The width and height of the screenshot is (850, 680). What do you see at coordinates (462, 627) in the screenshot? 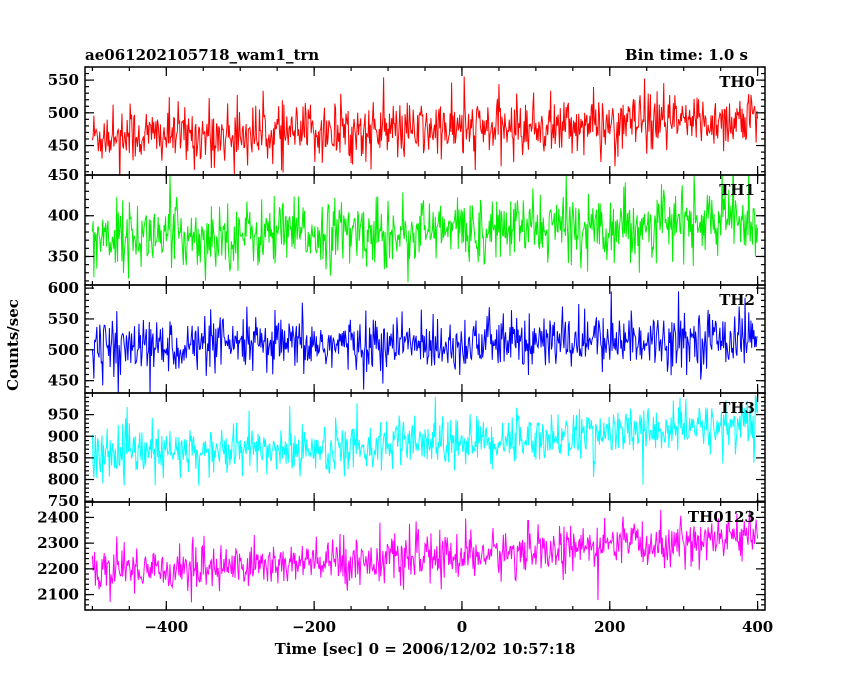
I see `x-tick-label: 0` at bounding box center [462, 627].